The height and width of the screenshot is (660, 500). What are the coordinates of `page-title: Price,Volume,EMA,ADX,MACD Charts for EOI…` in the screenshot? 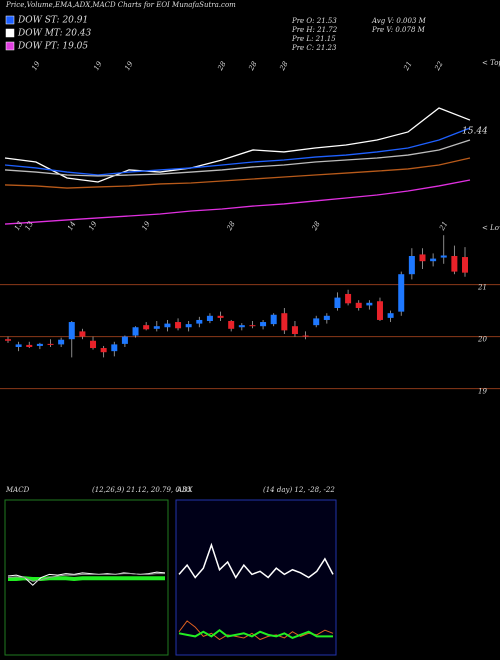 It's located at (120, 5).